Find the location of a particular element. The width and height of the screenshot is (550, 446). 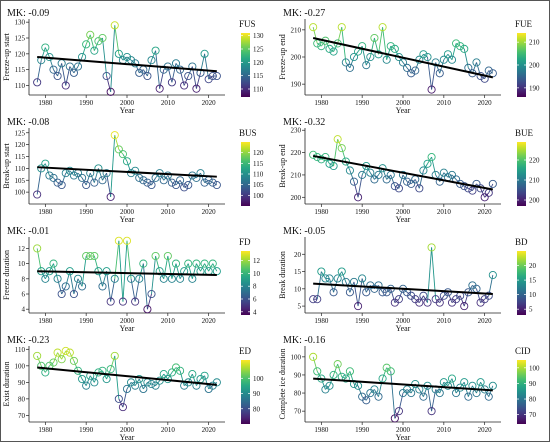

mk-label: MK: -0.01 is located at coordinates (28, 231).